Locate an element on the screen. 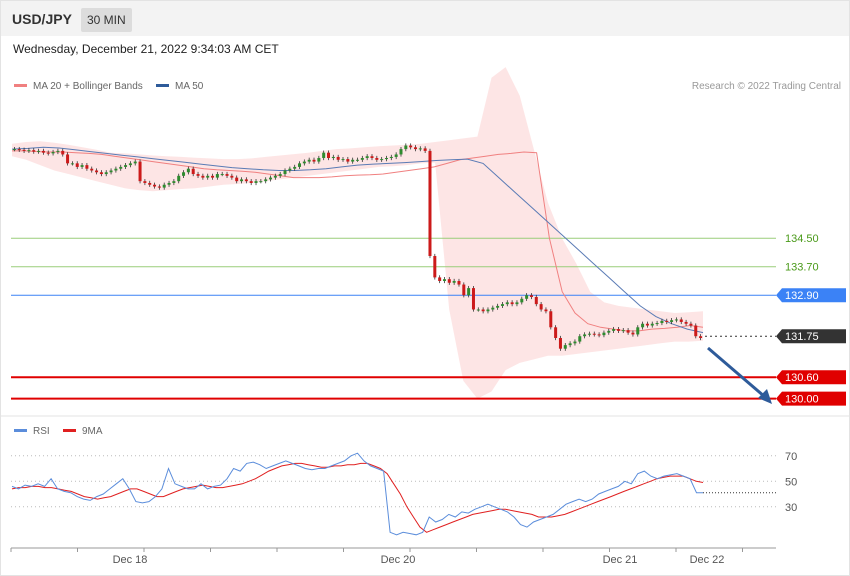 The image size is (850, 576). level-label-133.70: 133.70 is located at coordinates (802, 268).